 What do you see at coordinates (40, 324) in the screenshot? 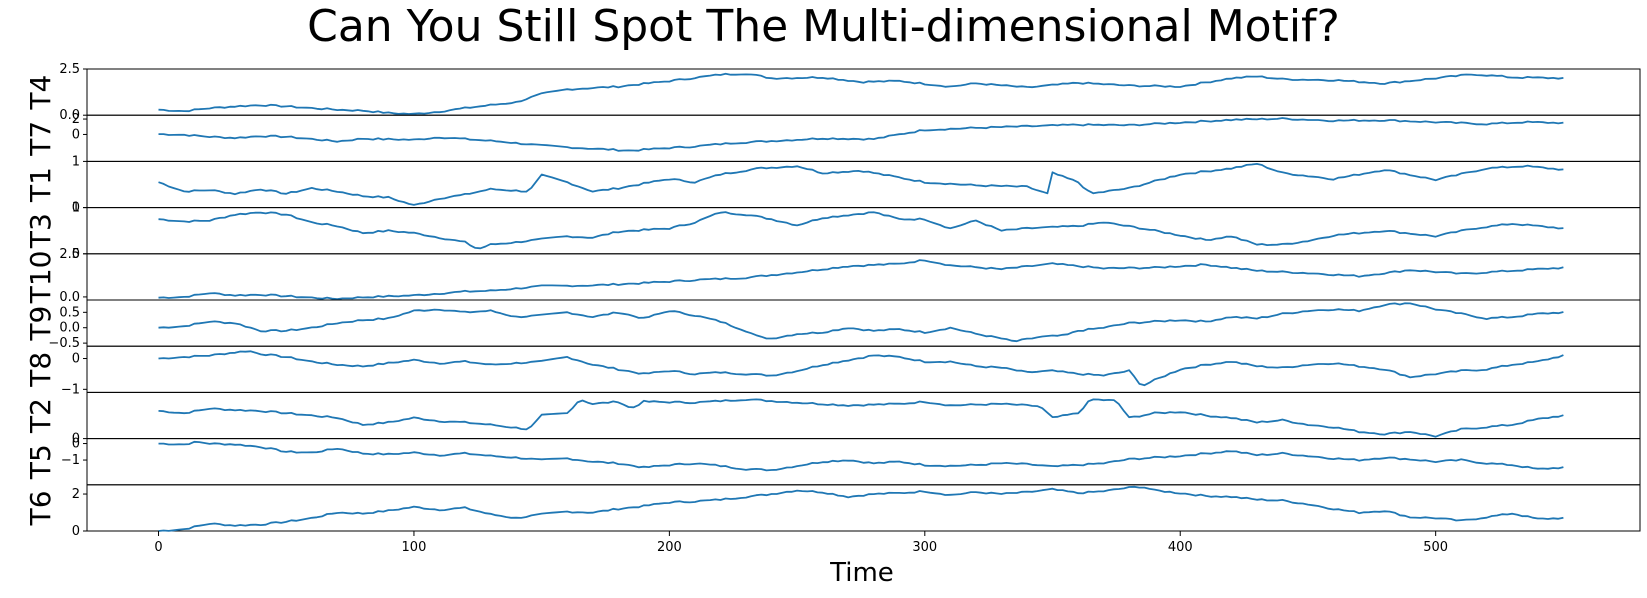
I see `panel-label-t9: T9` at bounding box center [40, 324].